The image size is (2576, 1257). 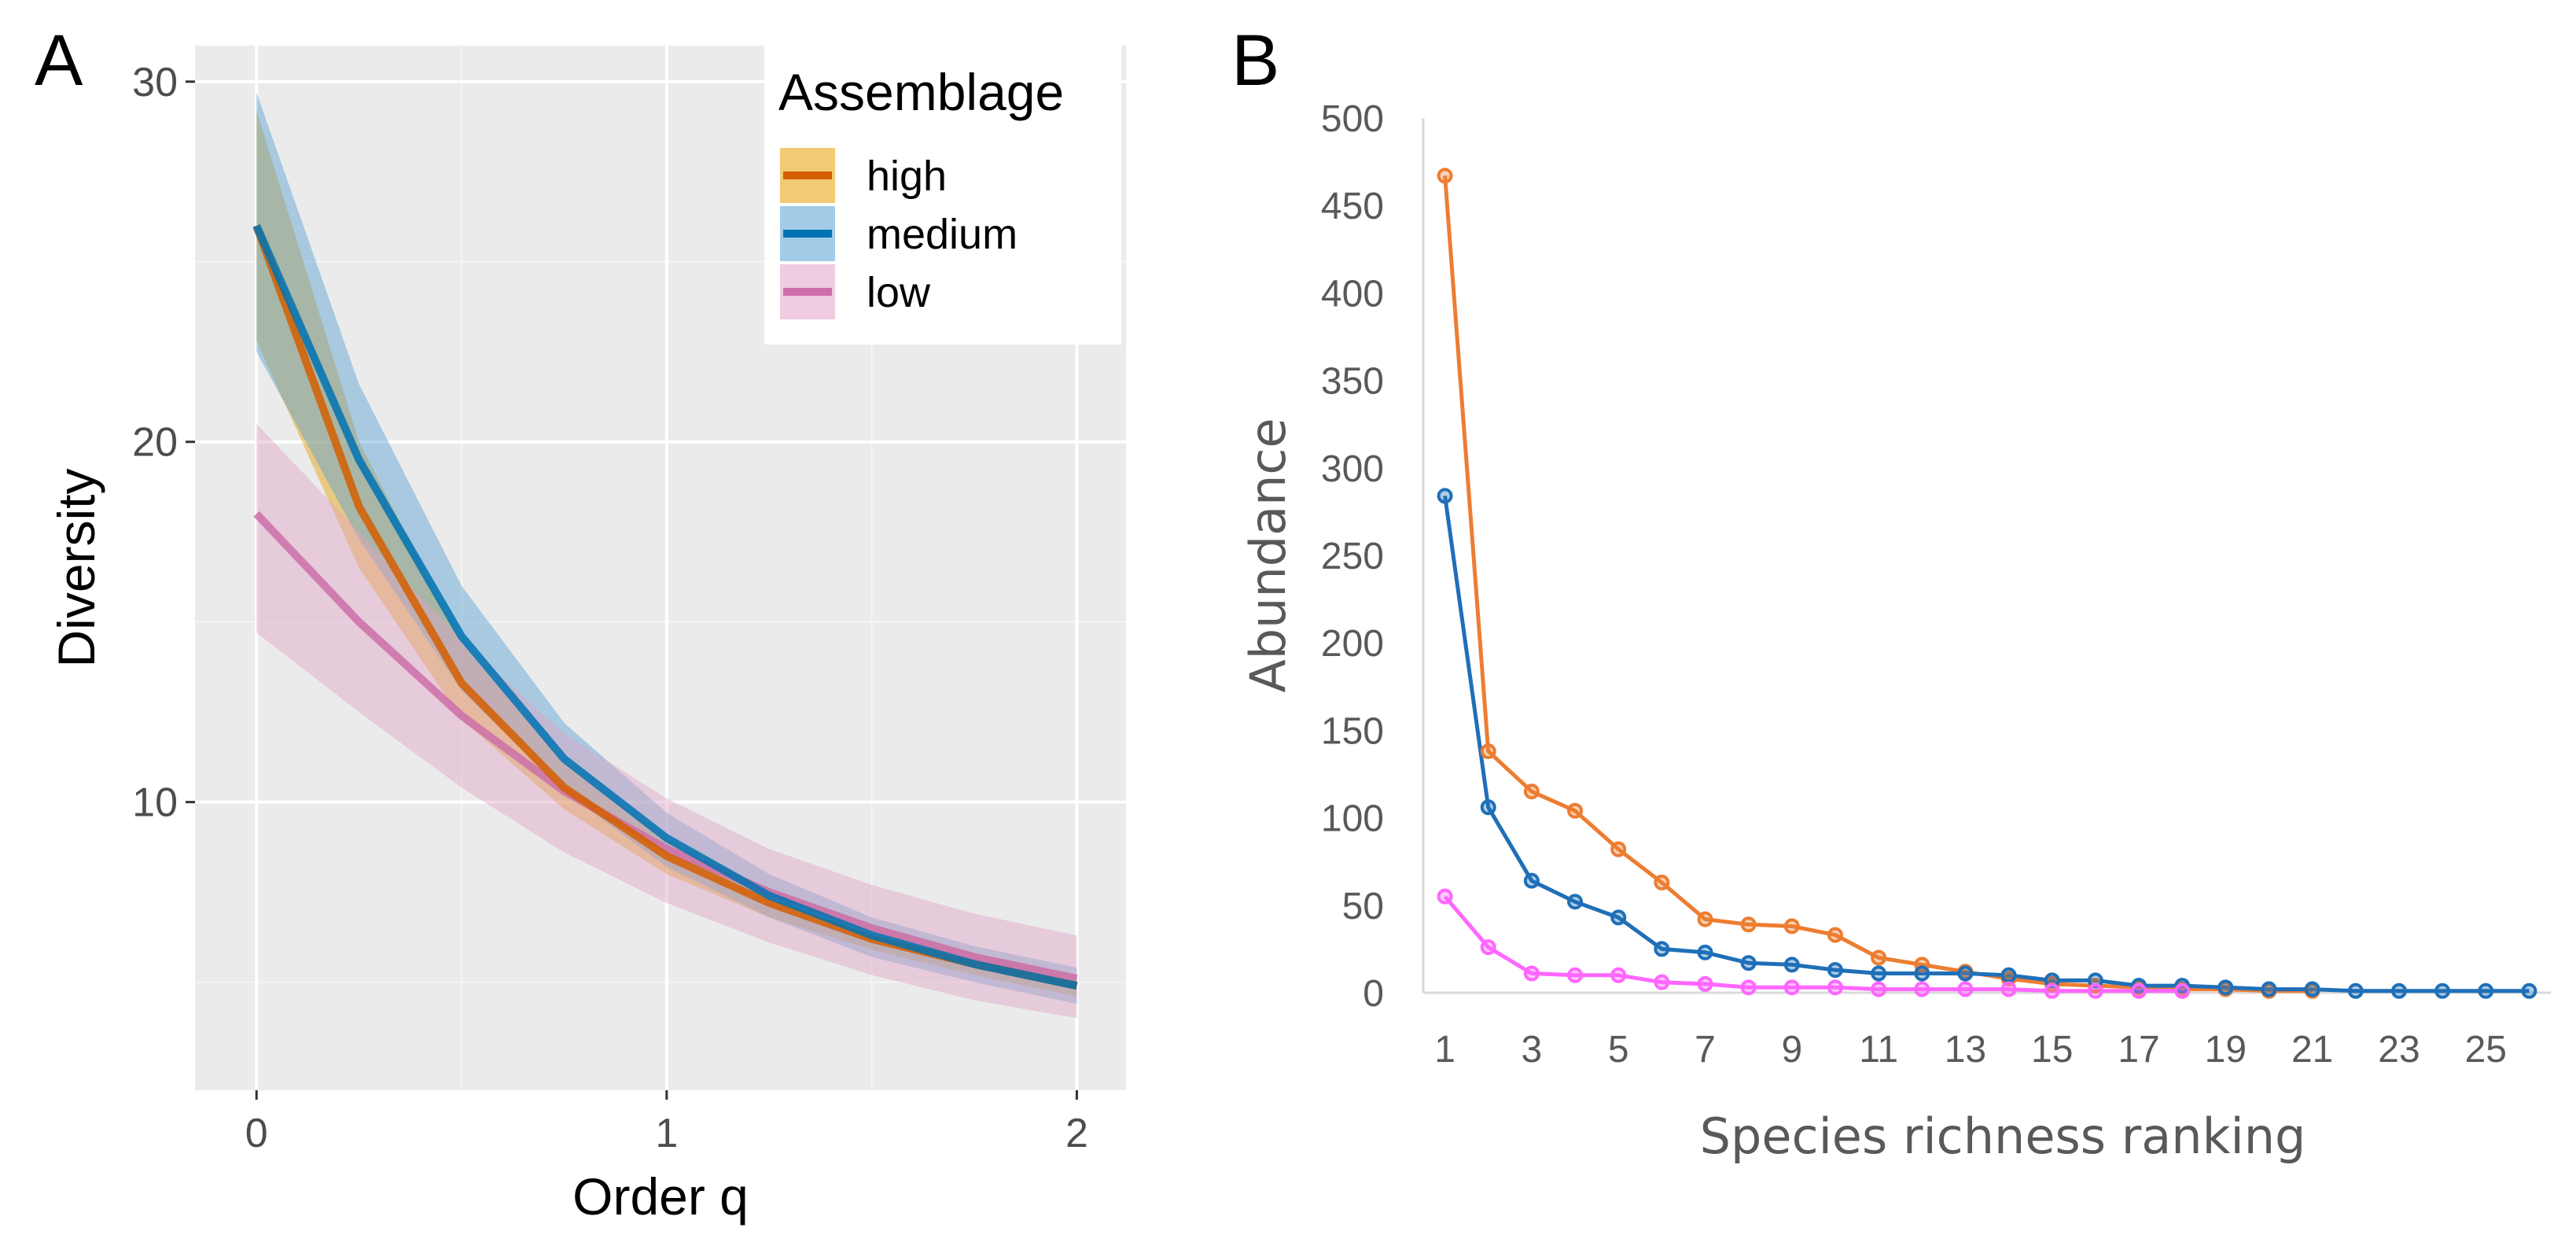 What do you see at coordinates (1706, 1050) in the screenshot?
I see `x-tick-label: 7` at bounding box center [1706, 1050].